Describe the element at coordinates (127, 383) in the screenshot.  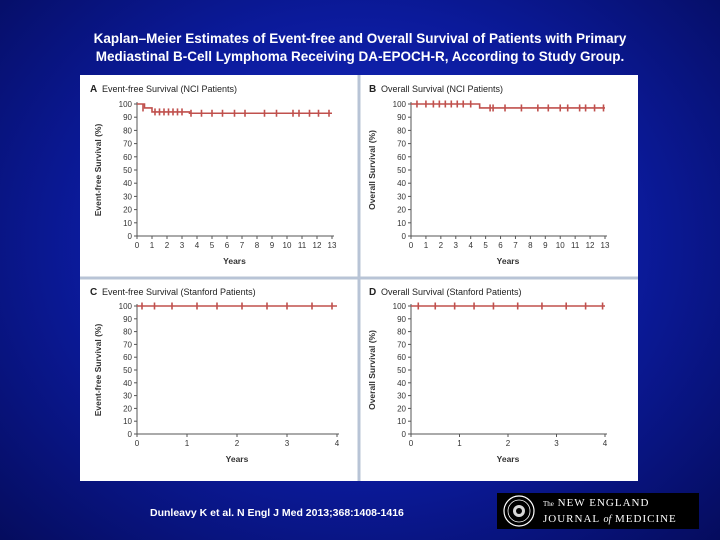
I see `panel-c-y-tick-label: 40` at that location.